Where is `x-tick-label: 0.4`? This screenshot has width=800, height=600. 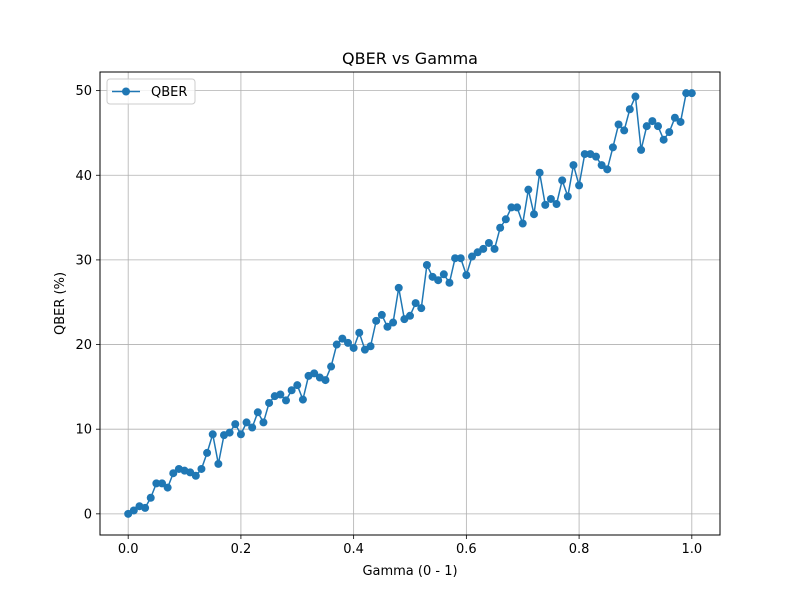 x-tick-label: 0.4 is located at coordinates (353, 549).